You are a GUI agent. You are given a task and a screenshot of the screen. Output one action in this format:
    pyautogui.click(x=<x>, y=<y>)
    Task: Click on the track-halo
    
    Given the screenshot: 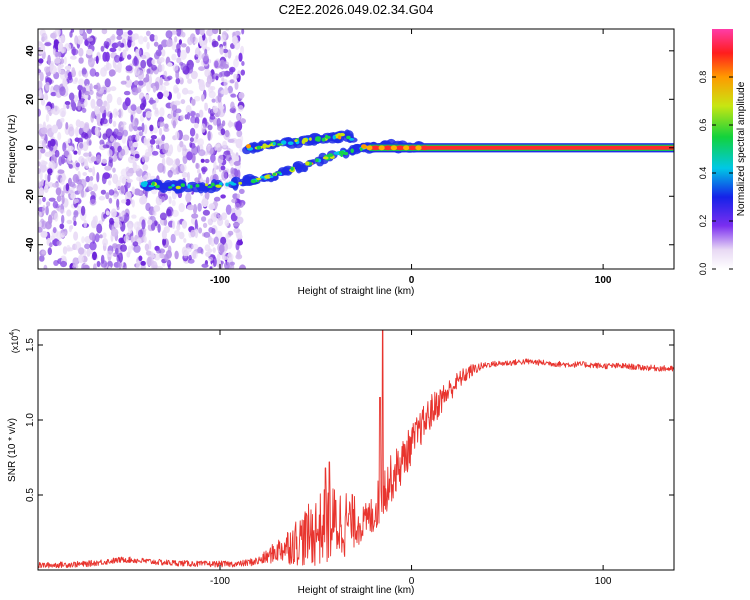 What is the action you would take?
    pyautogui.click(x=301, y=168)
    